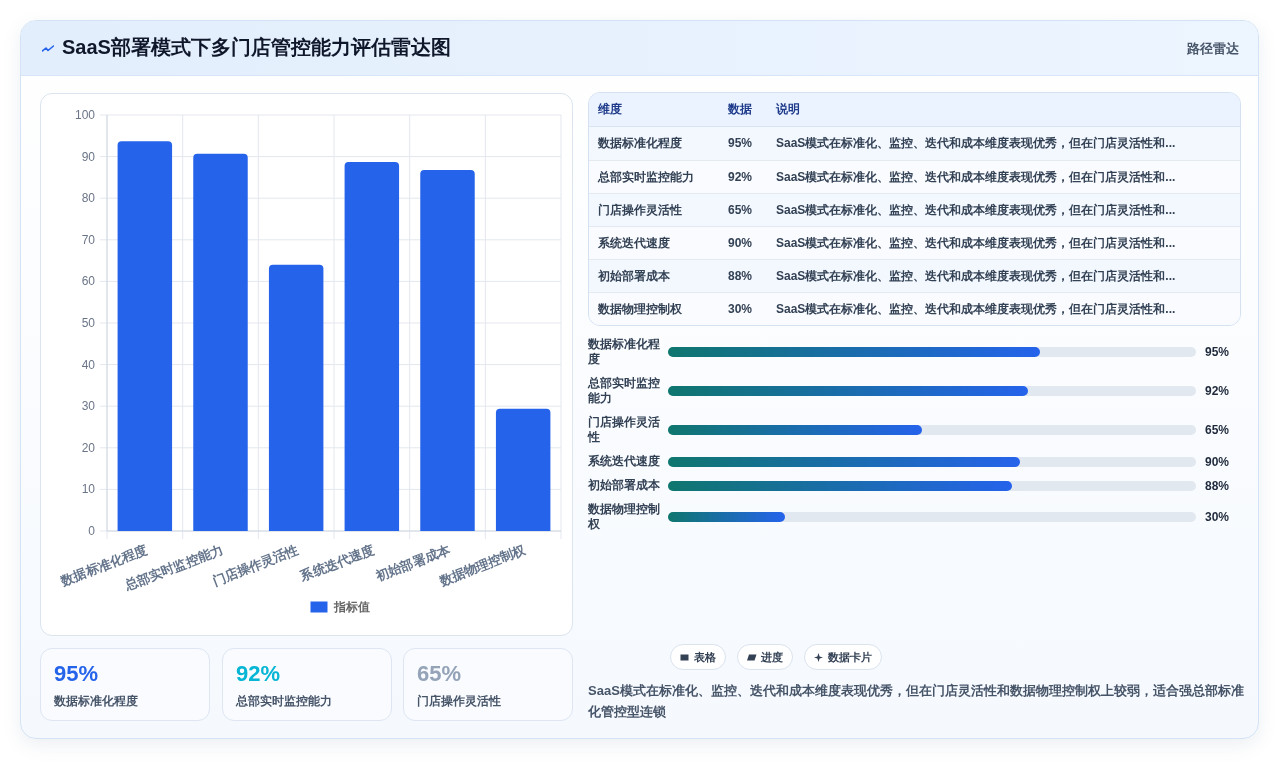  What do you see at coordinates (88, 406) in the screenshot?
I see `y-tick-label: 30` at bounding box center [88, 406].